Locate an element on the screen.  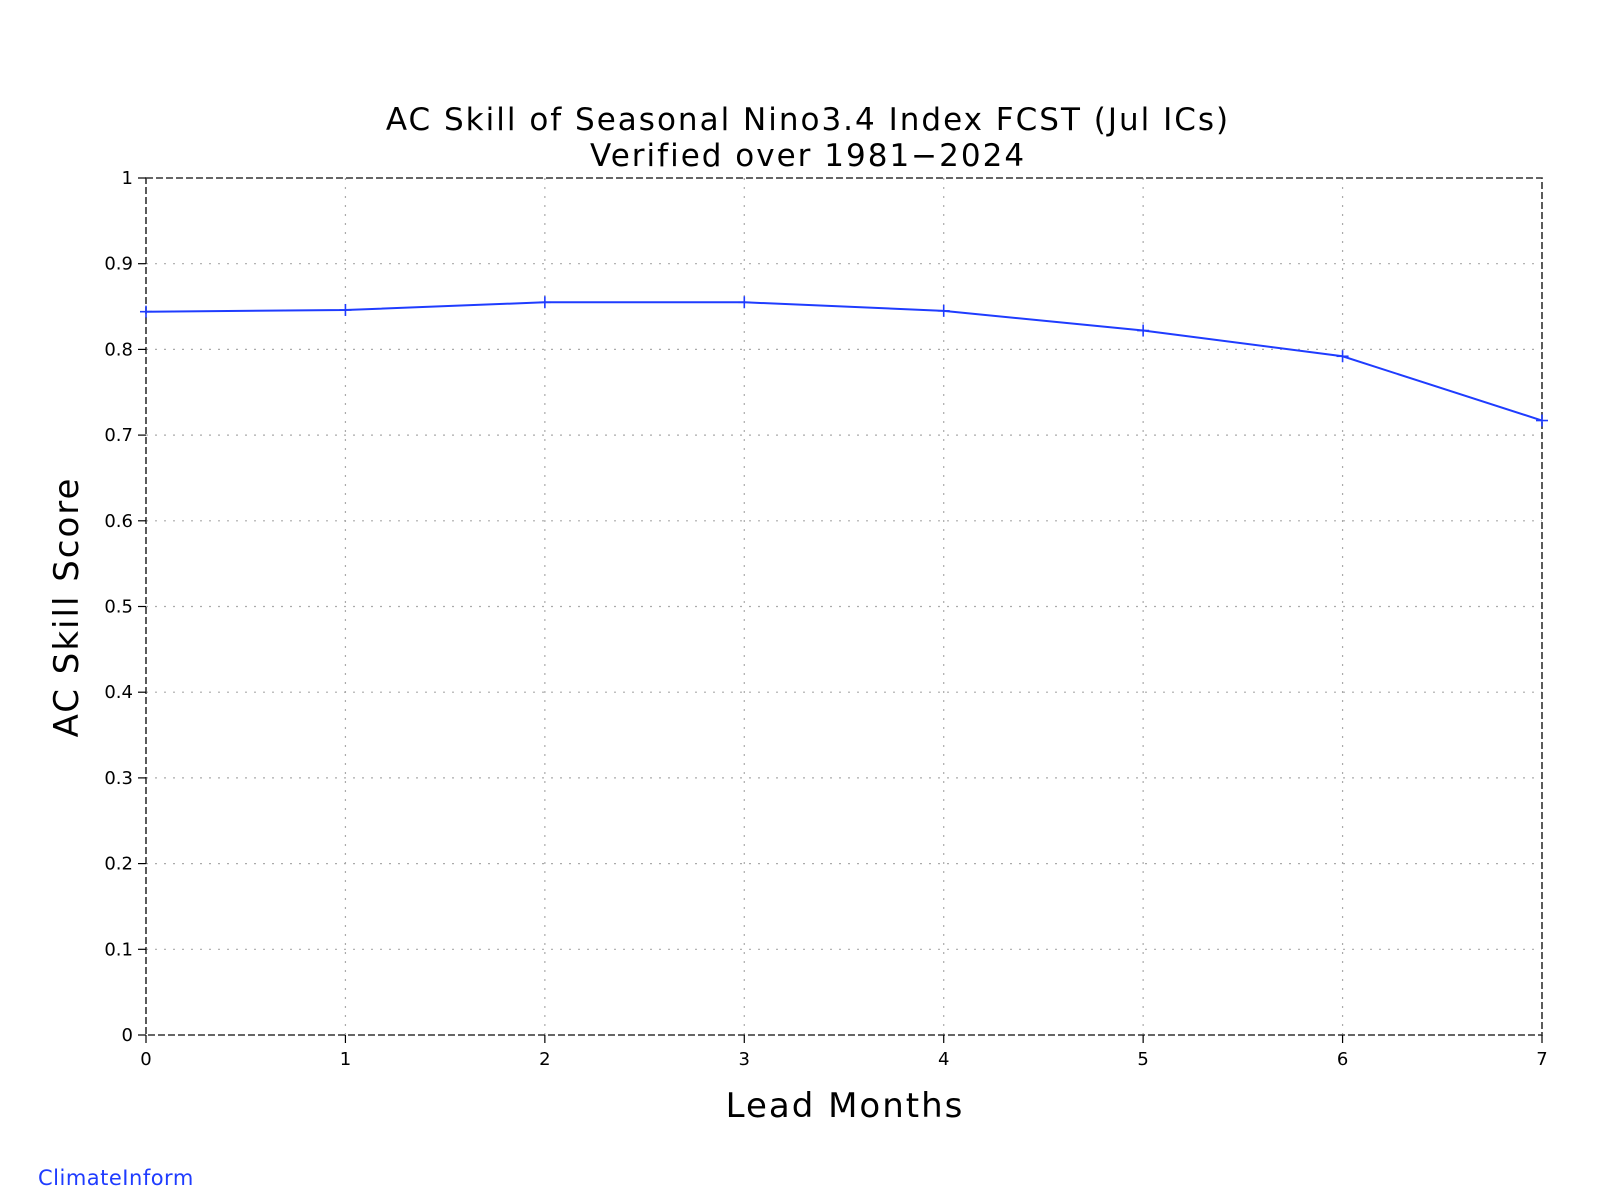
y-tick-label: 0.3 is located at coordinates (118, 778).